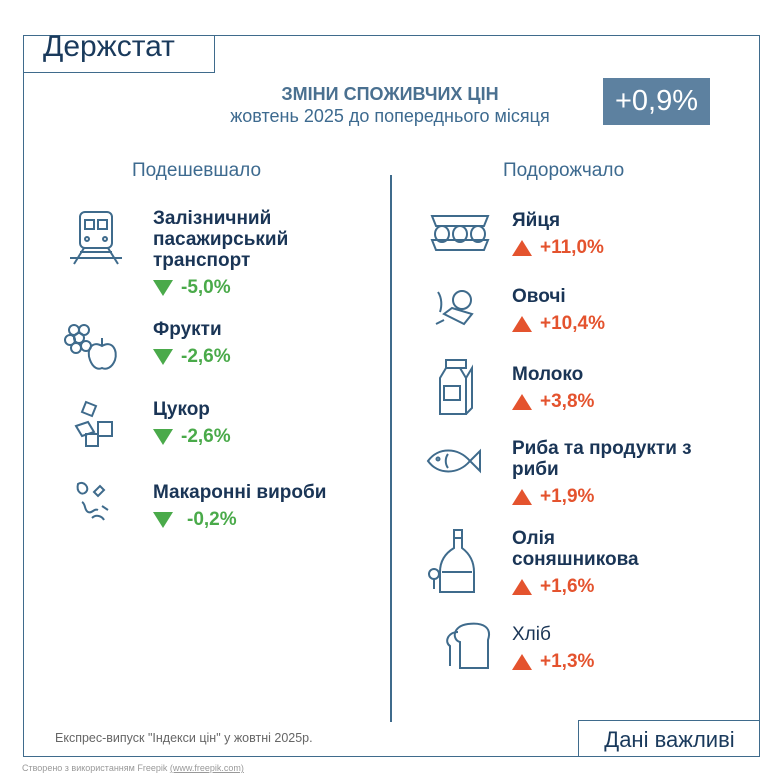 The height and width of the screenshot is (780, 780). Describe the element at coordinates (451, 561) in the screenshot. I see `oil-bottle-icon` at that location.